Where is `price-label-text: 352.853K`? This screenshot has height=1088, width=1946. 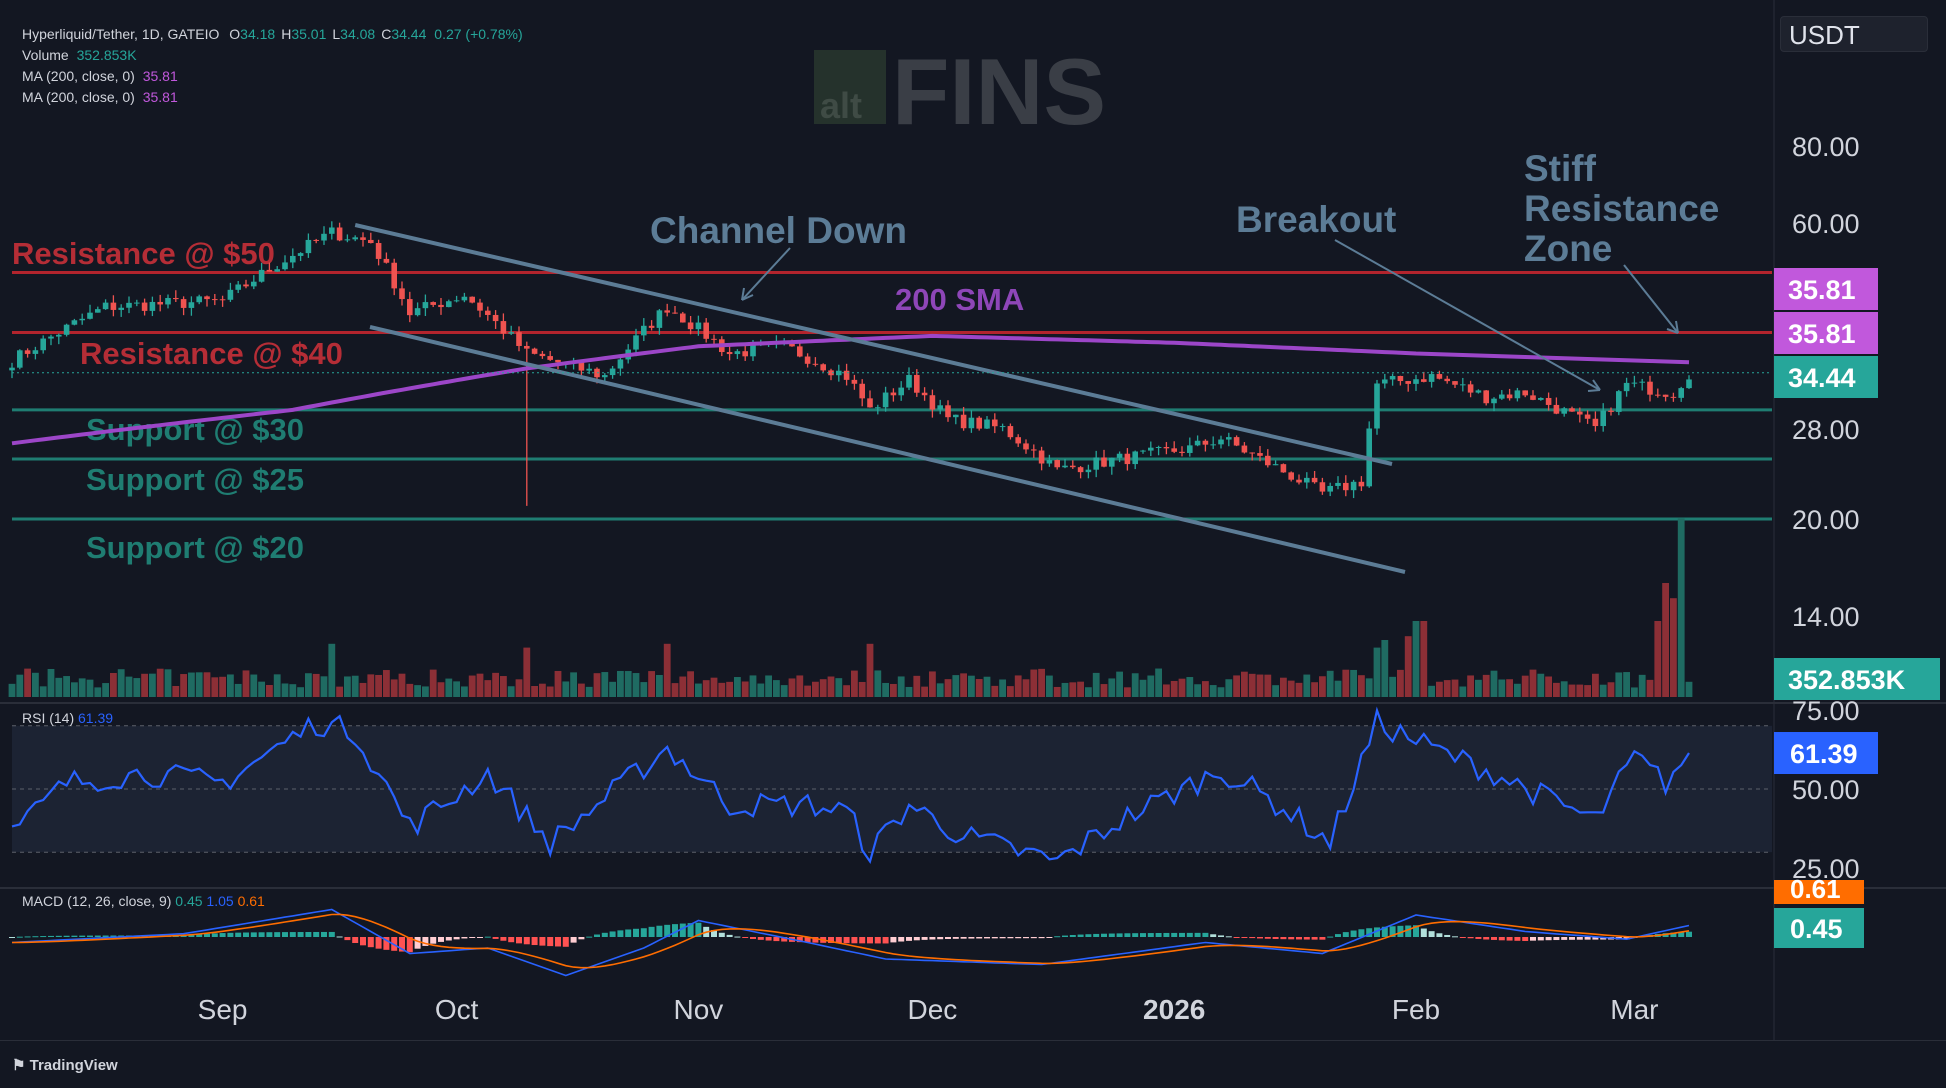 price-label-text: 352.853K is located at coordinates (1847, 680).